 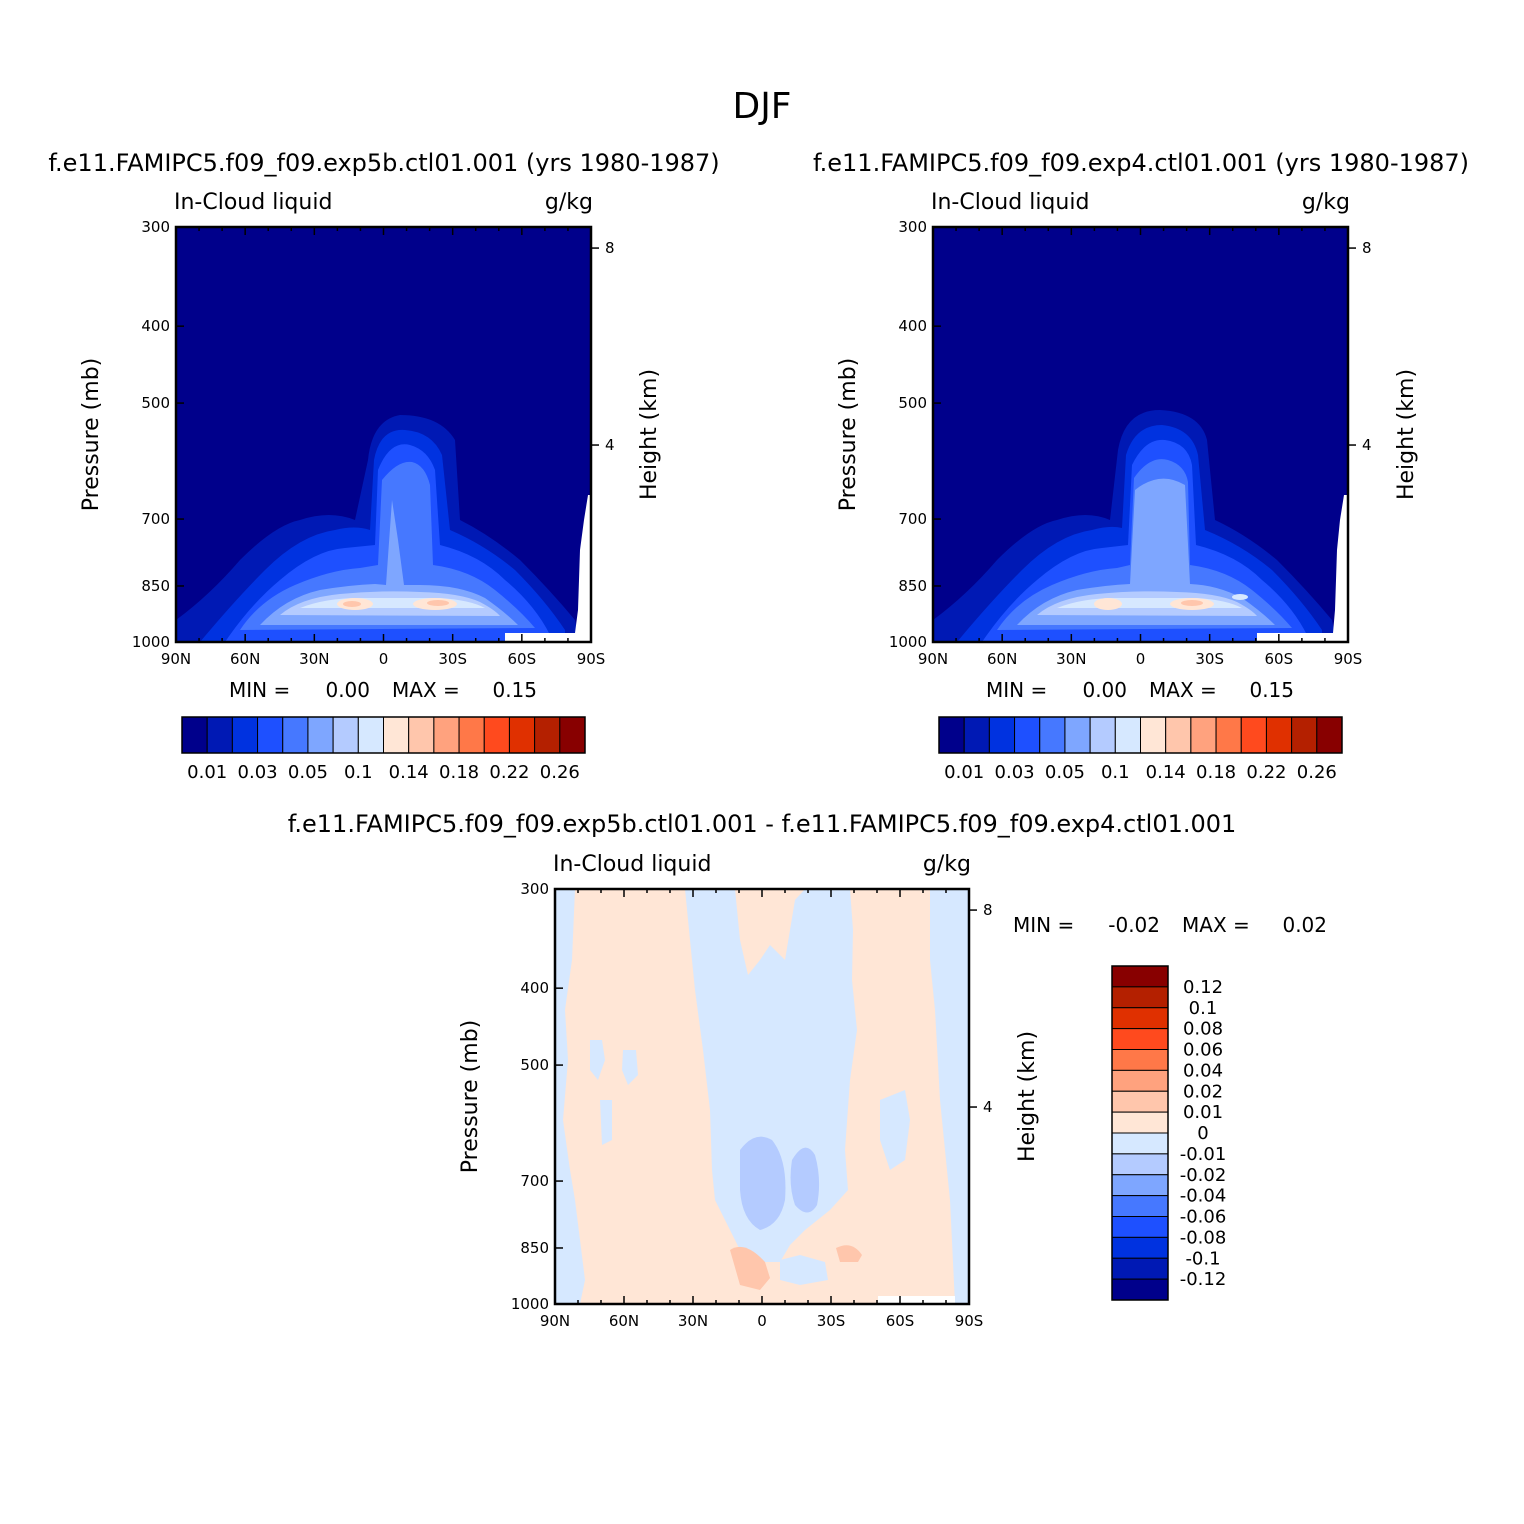 I want to click on colorbar-label: 0.22, so click(x=1266, y=772).